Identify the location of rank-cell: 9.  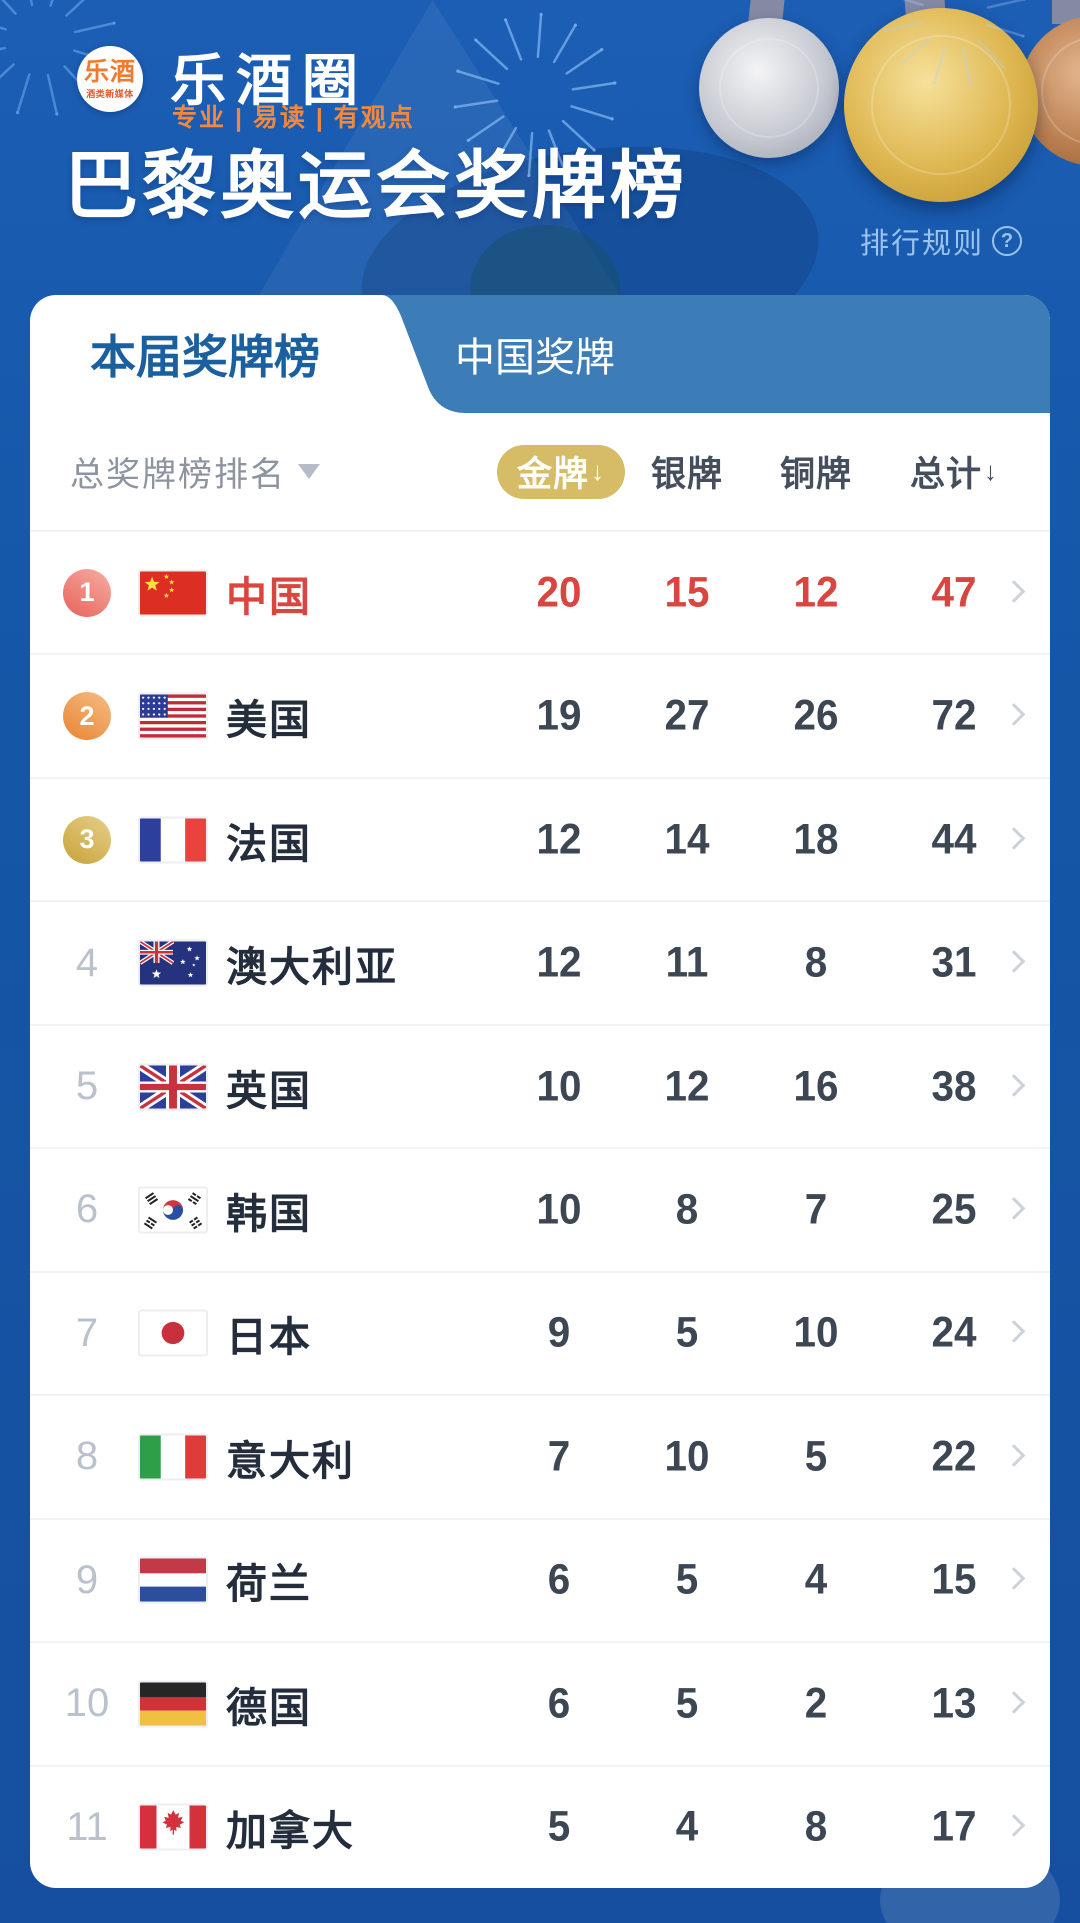
(87, 1579).